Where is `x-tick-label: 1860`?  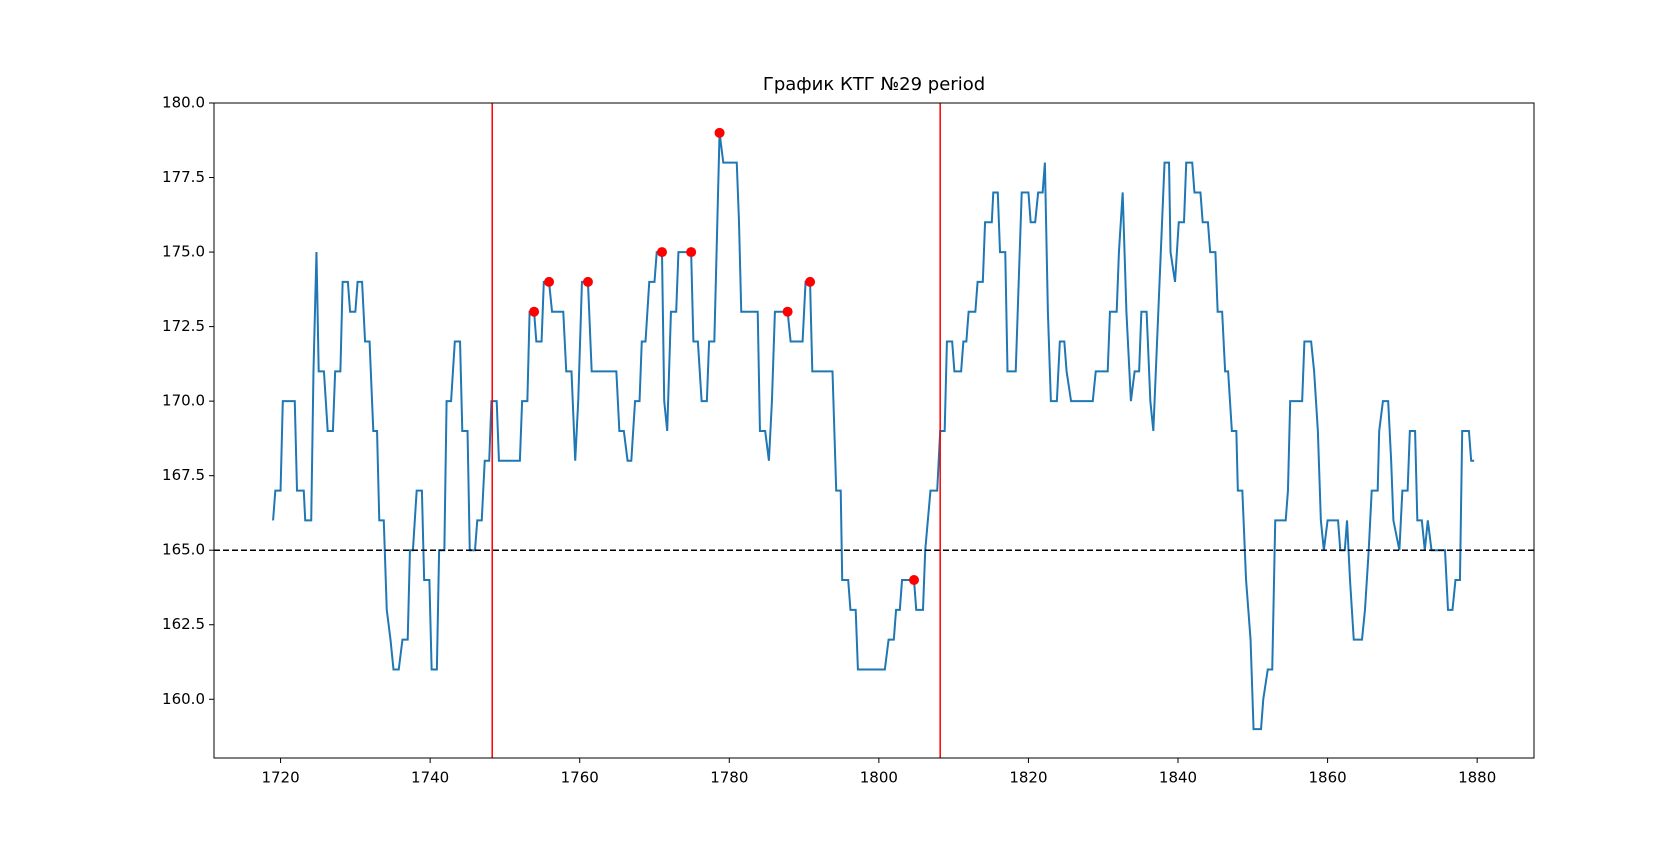 x-tick-label: 1860 is located at coordinates (1327, 778).